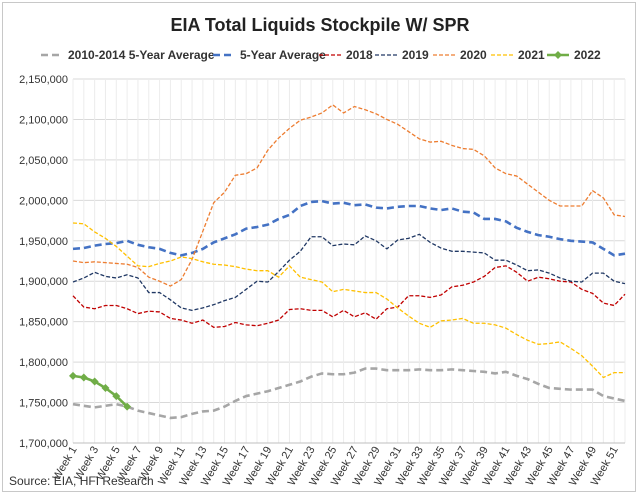 Image resolution: width=640 pixels, height=496 pixels. What do you see at coordinates (141, 55) in the screenshot?
I see `legend-label: 2010-2014 5-Year Average` at bounding box center [141, 55].